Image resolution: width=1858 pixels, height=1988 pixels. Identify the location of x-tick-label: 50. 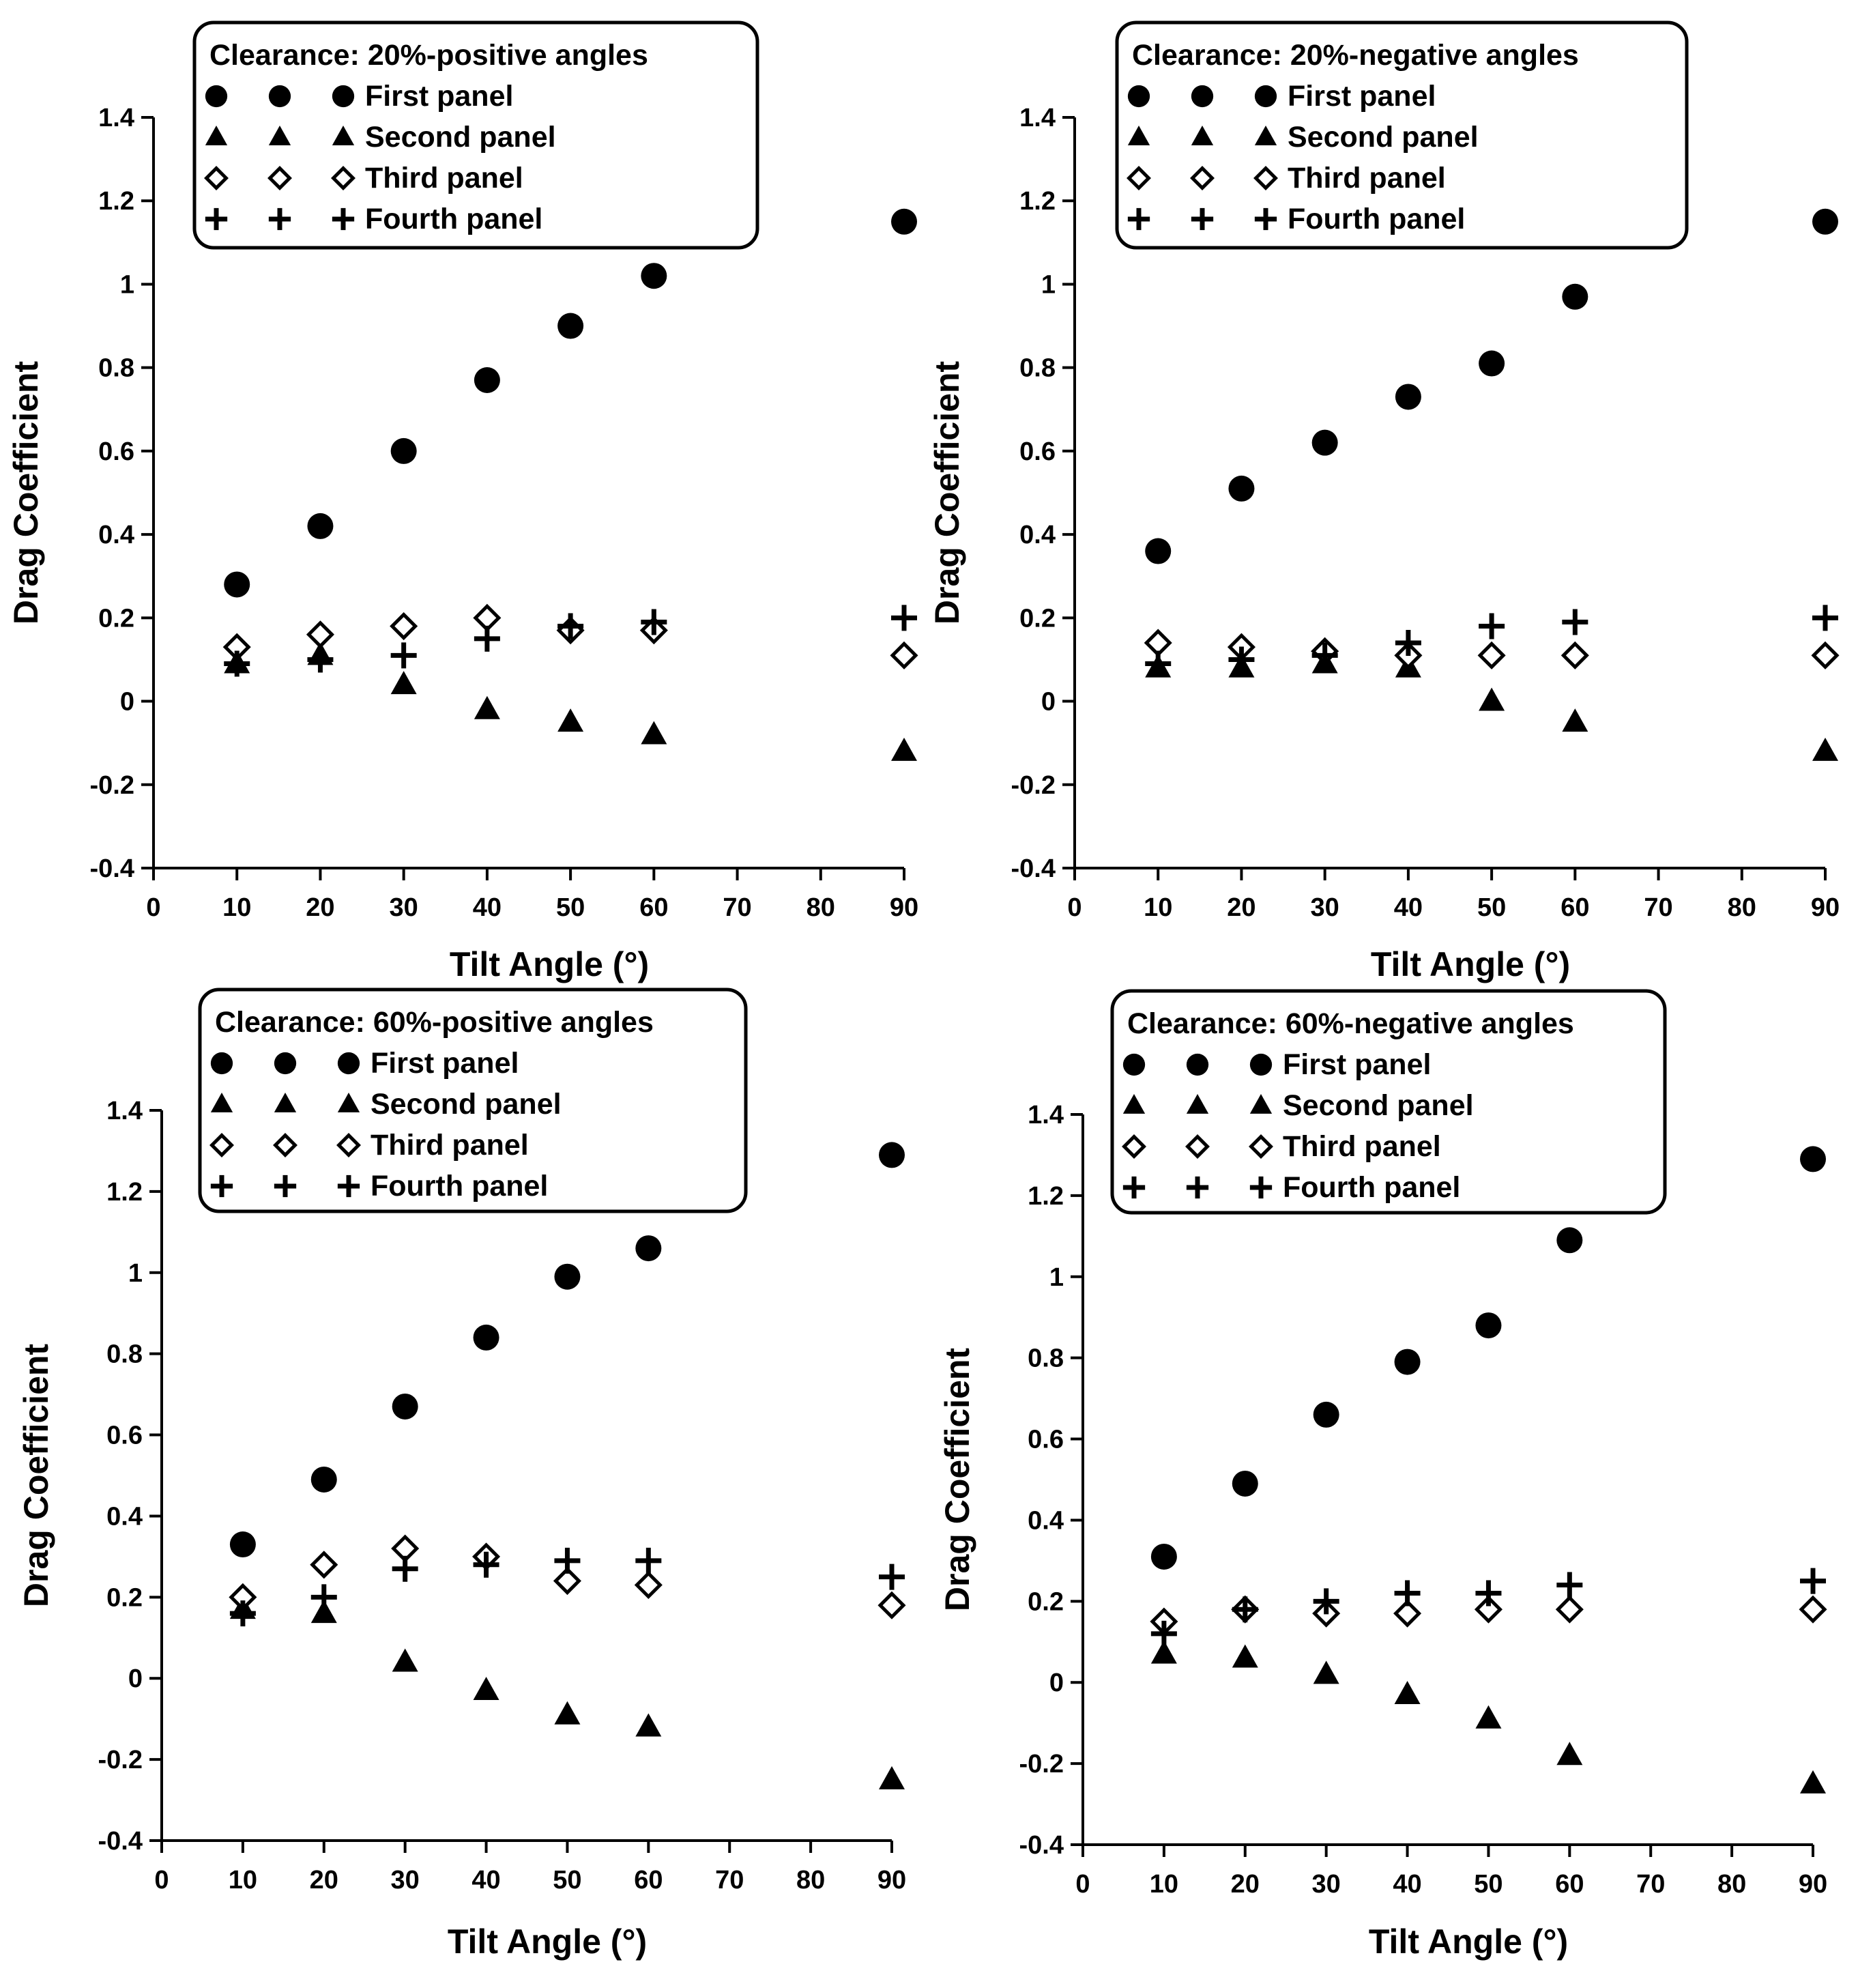
(570, 908).